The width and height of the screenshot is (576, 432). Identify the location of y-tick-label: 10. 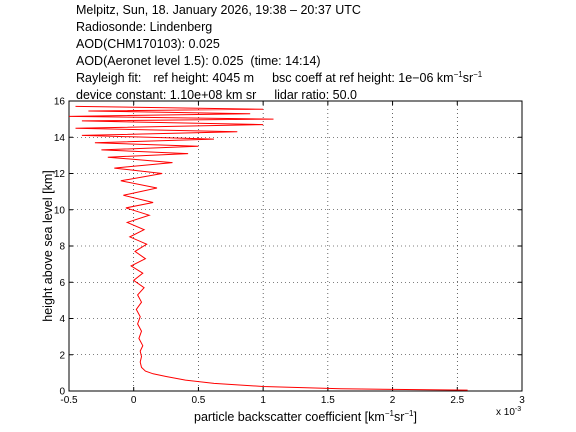
(60, 210).